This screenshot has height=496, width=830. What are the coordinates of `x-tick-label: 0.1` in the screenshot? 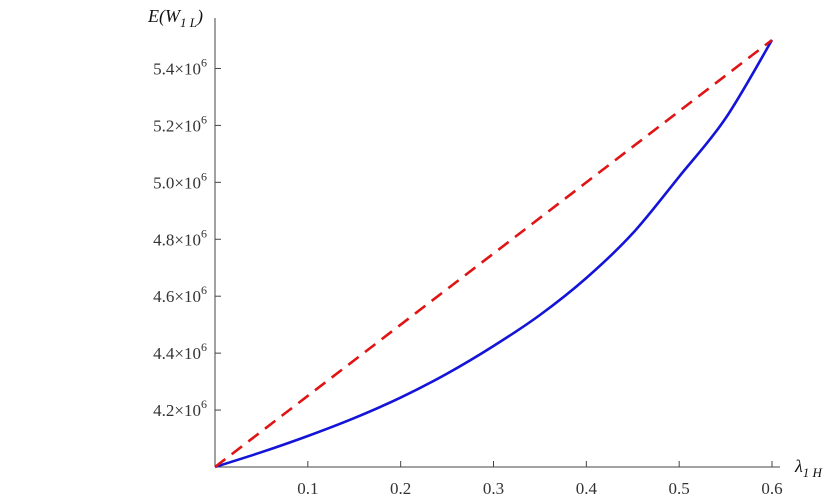 It's located at (307, 487).